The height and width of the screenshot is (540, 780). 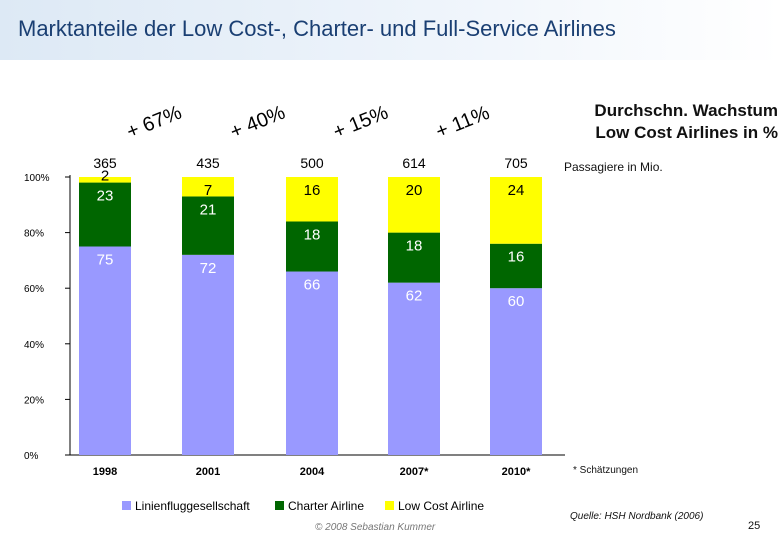 What do you see at coordinates (516, 472) in the screenshot?
I see `x-tick-label-2010: 2010*` at bounding box center [516, 472].